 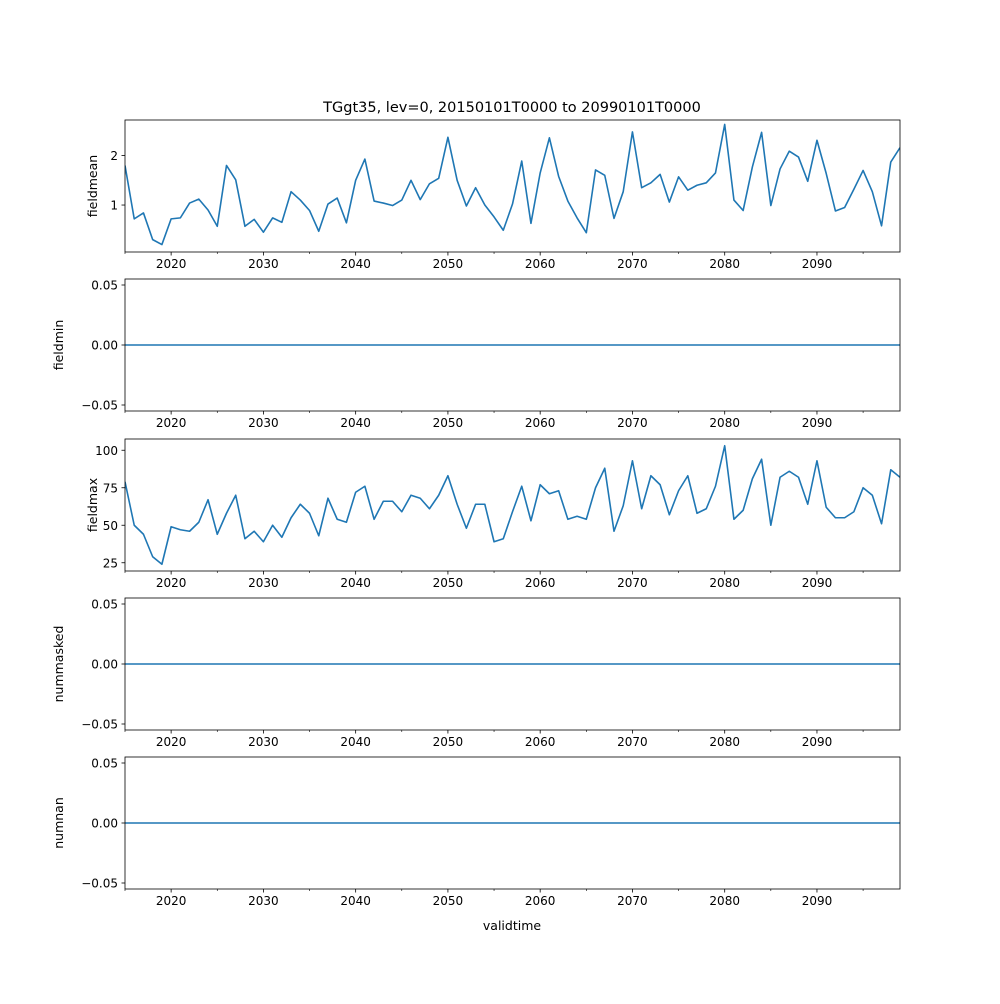 I want to click on y-axis-label-fieldmean: fieldmean, so click(x=92, y=186).